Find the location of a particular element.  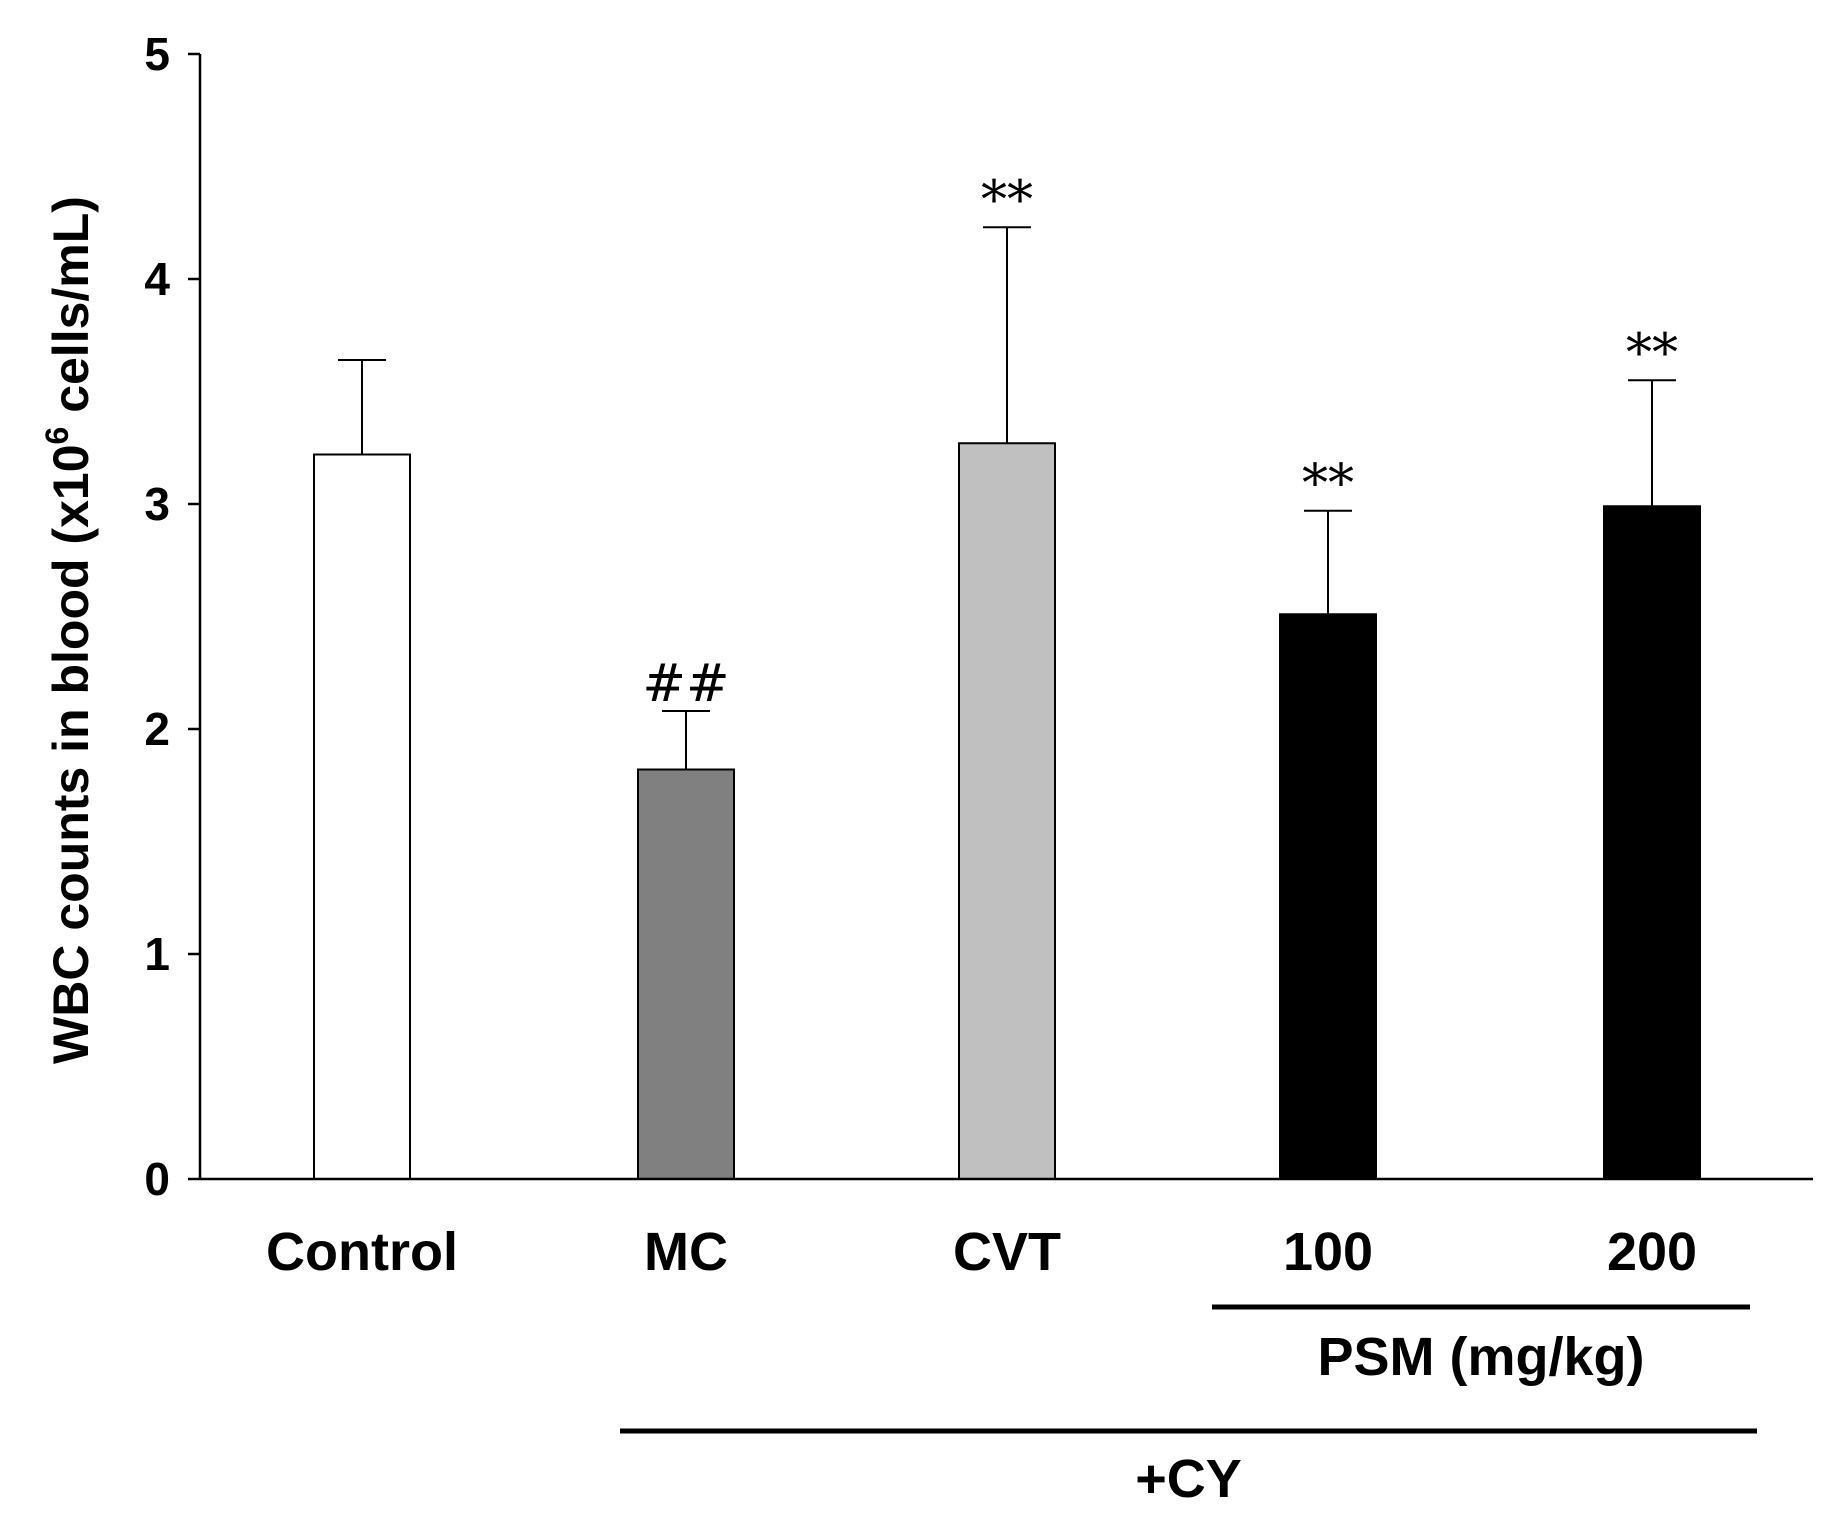

category-label: 200 is located at coordinates (1652, 1252).